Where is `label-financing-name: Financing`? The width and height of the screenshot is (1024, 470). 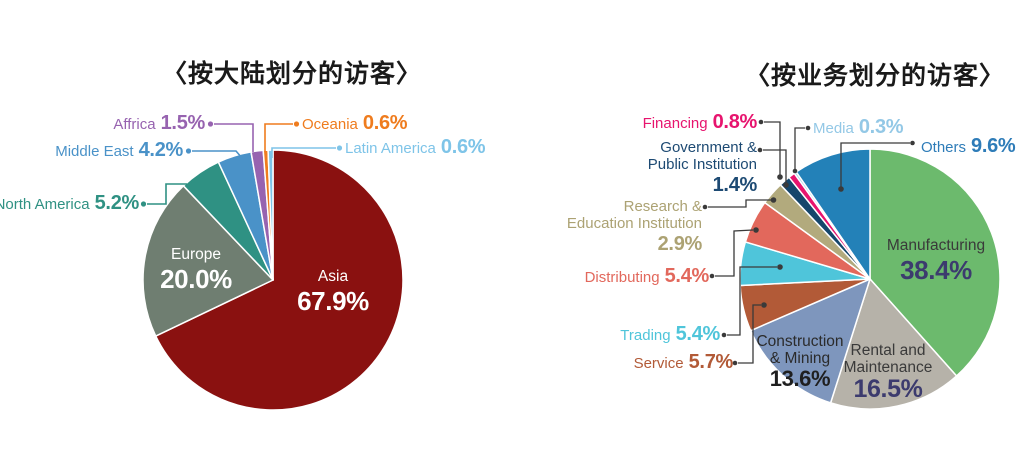
label-financing-name: Financing is located at coordinates (675, 123).